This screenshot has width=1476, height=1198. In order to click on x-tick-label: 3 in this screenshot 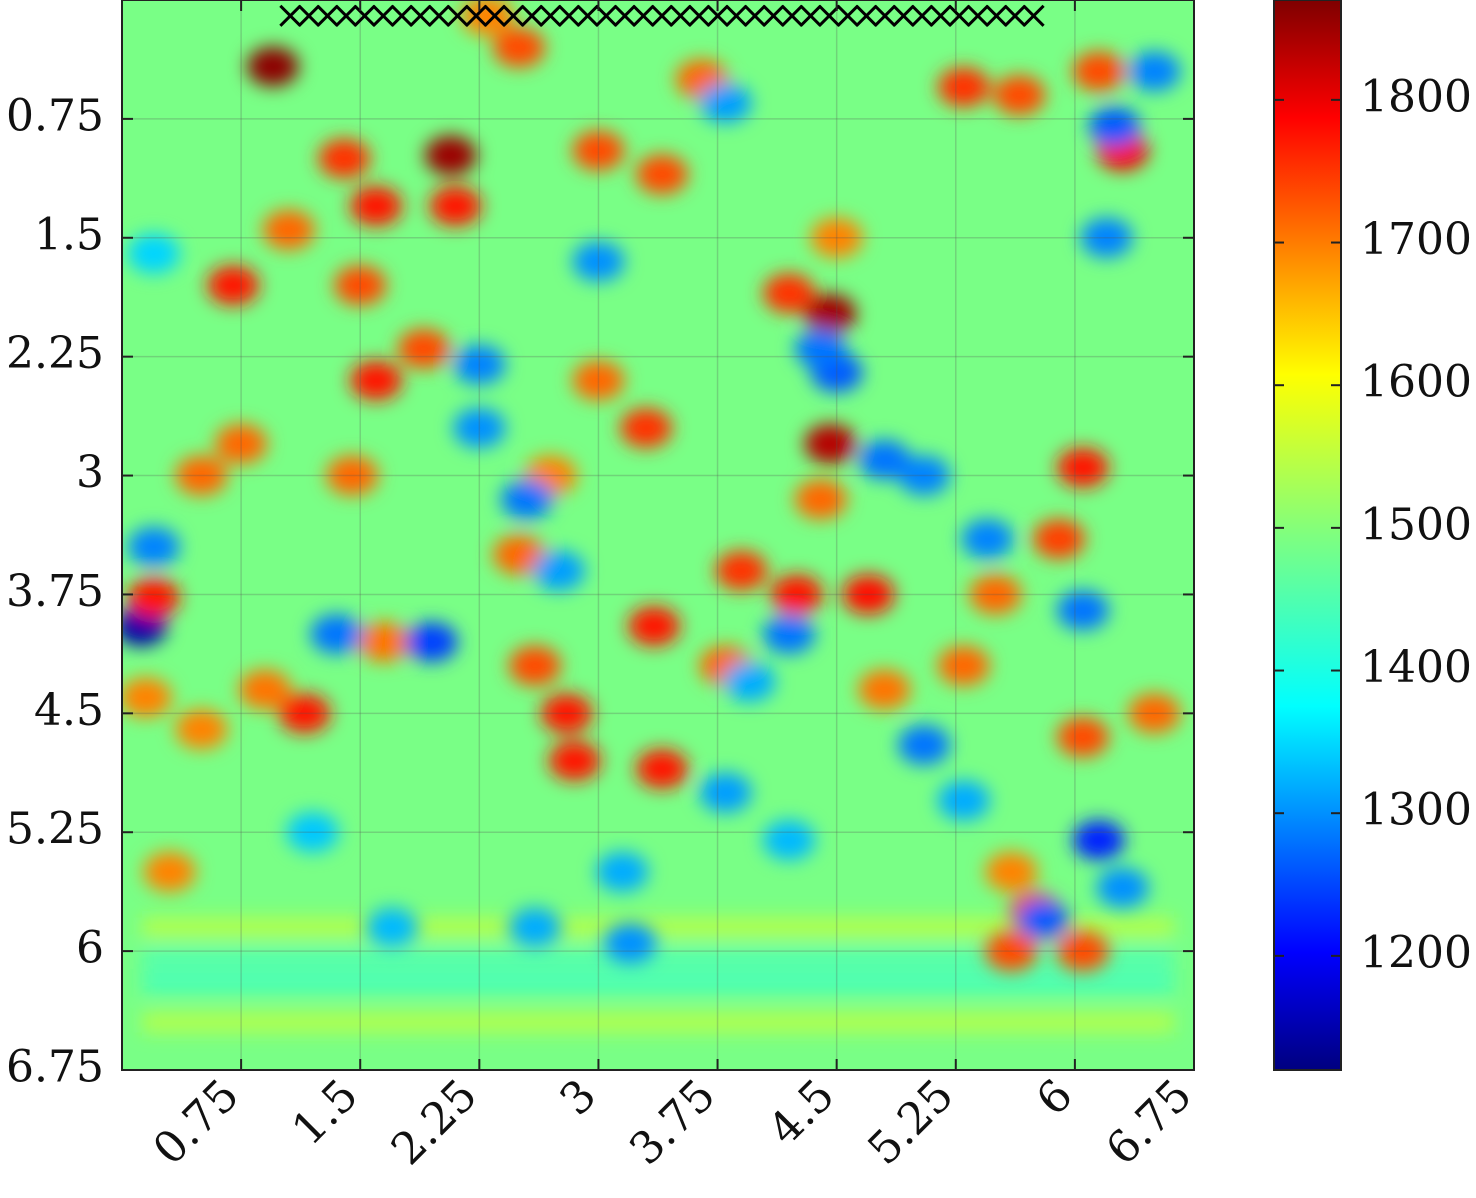, I will do `click(578, 1098)`.